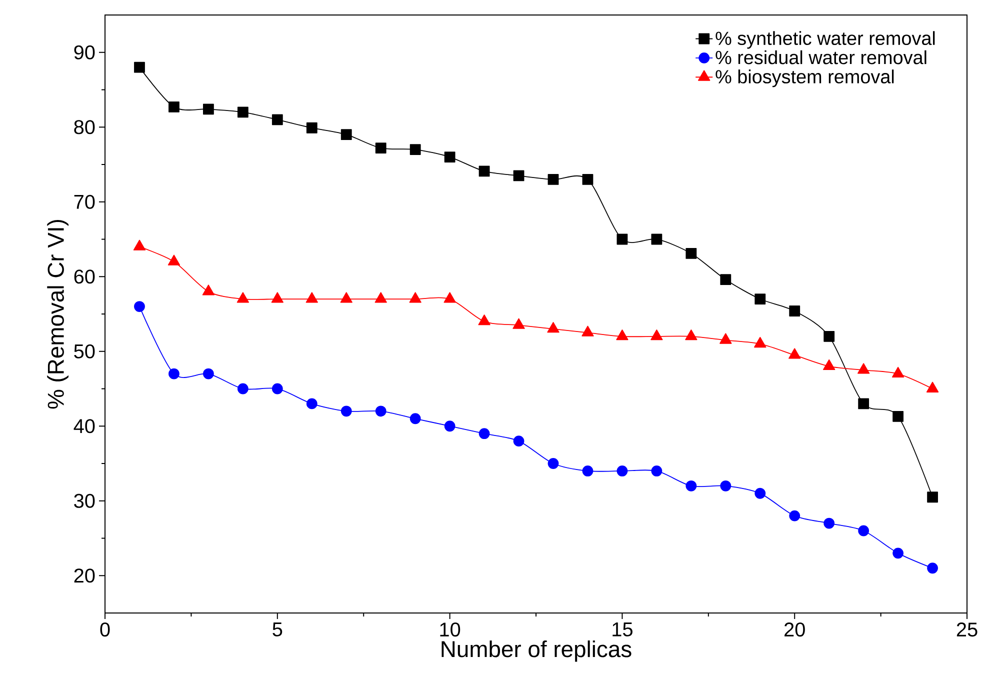  Describe the element at coordinates (84, 575) in the screenshot. I see `y-tick-label: 20` at that location.